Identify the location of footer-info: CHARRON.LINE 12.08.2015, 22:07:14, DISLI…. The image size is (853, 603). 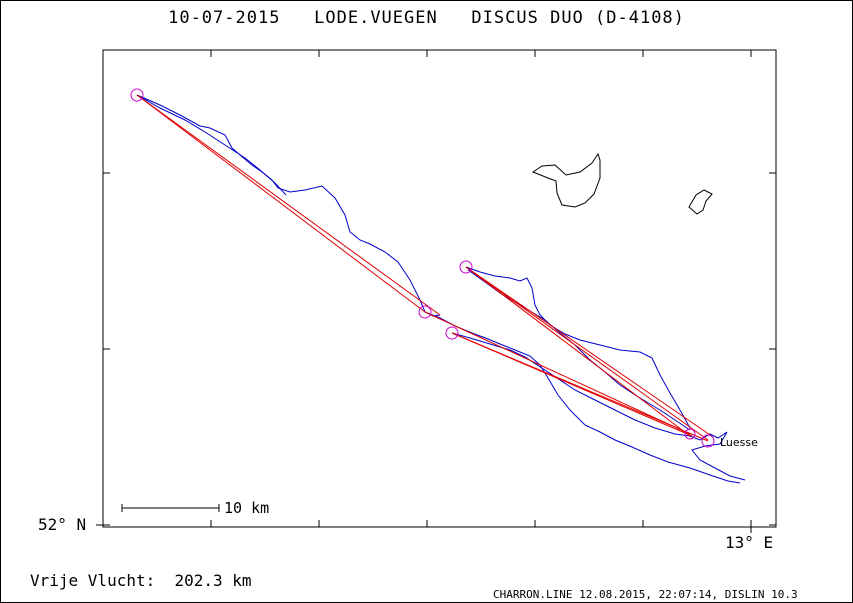
(645, 594).